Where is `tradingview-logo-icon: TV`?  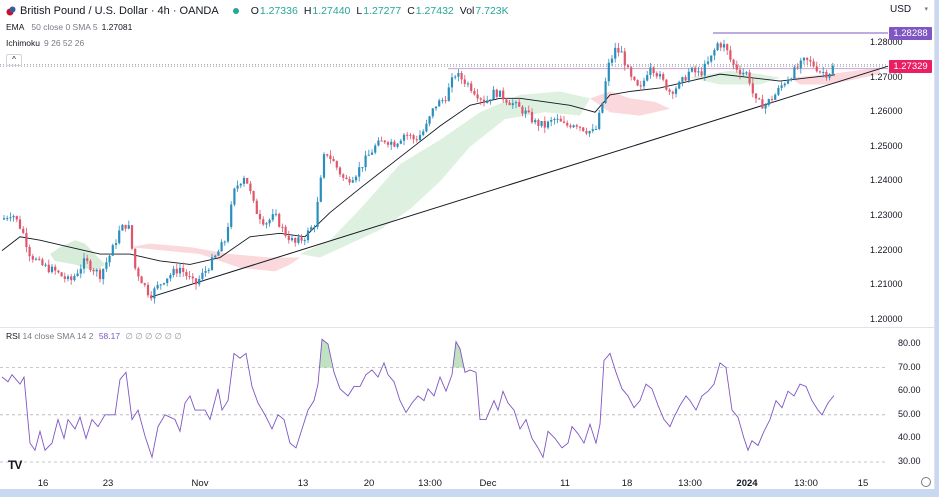 tradingview-logo-icon: TV is located at coordinates (15, 465).